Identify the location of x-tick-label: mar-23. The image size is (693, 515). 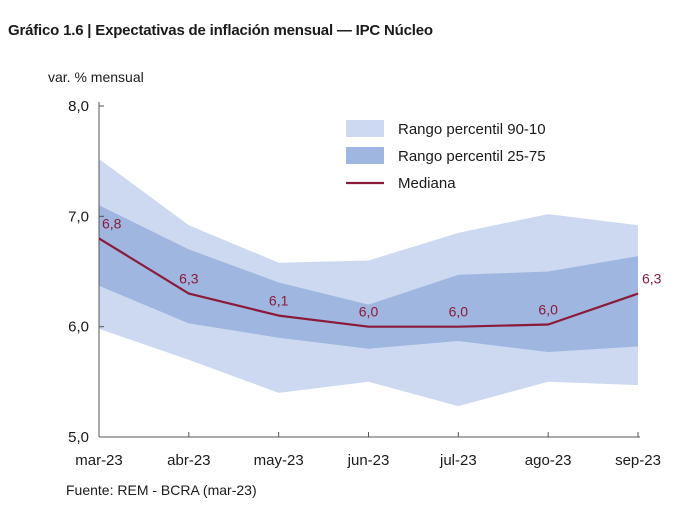
(99, 460).